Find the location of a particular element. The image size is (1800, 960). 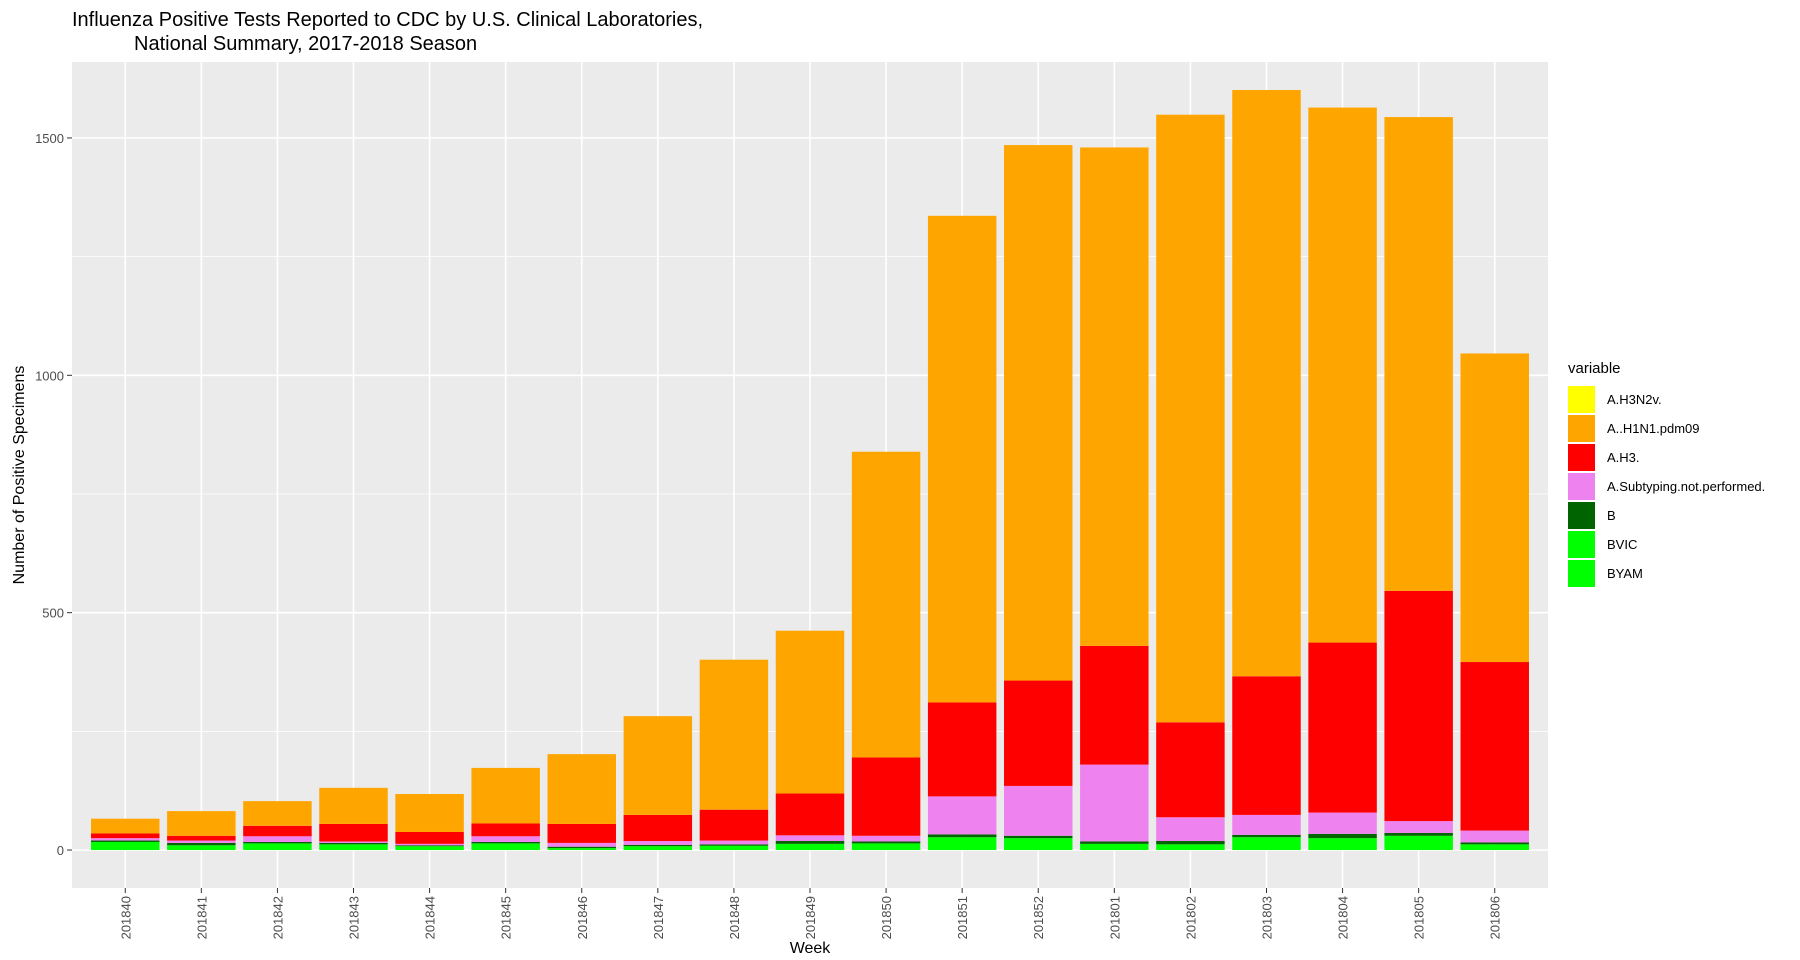

y-tick-label: 500 is located at coordinates (53, 613).